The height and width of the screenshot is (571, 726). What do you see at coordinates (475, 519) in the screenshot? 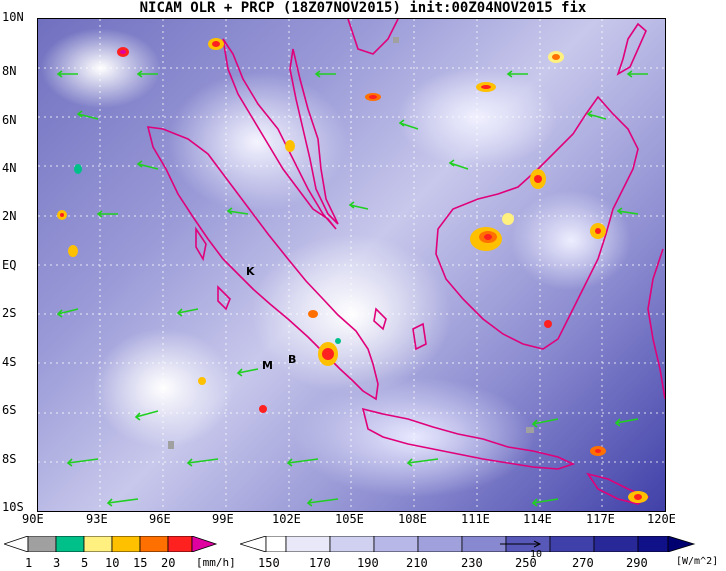
I see `lon-label: 111E` at bounding box center [475, 519].